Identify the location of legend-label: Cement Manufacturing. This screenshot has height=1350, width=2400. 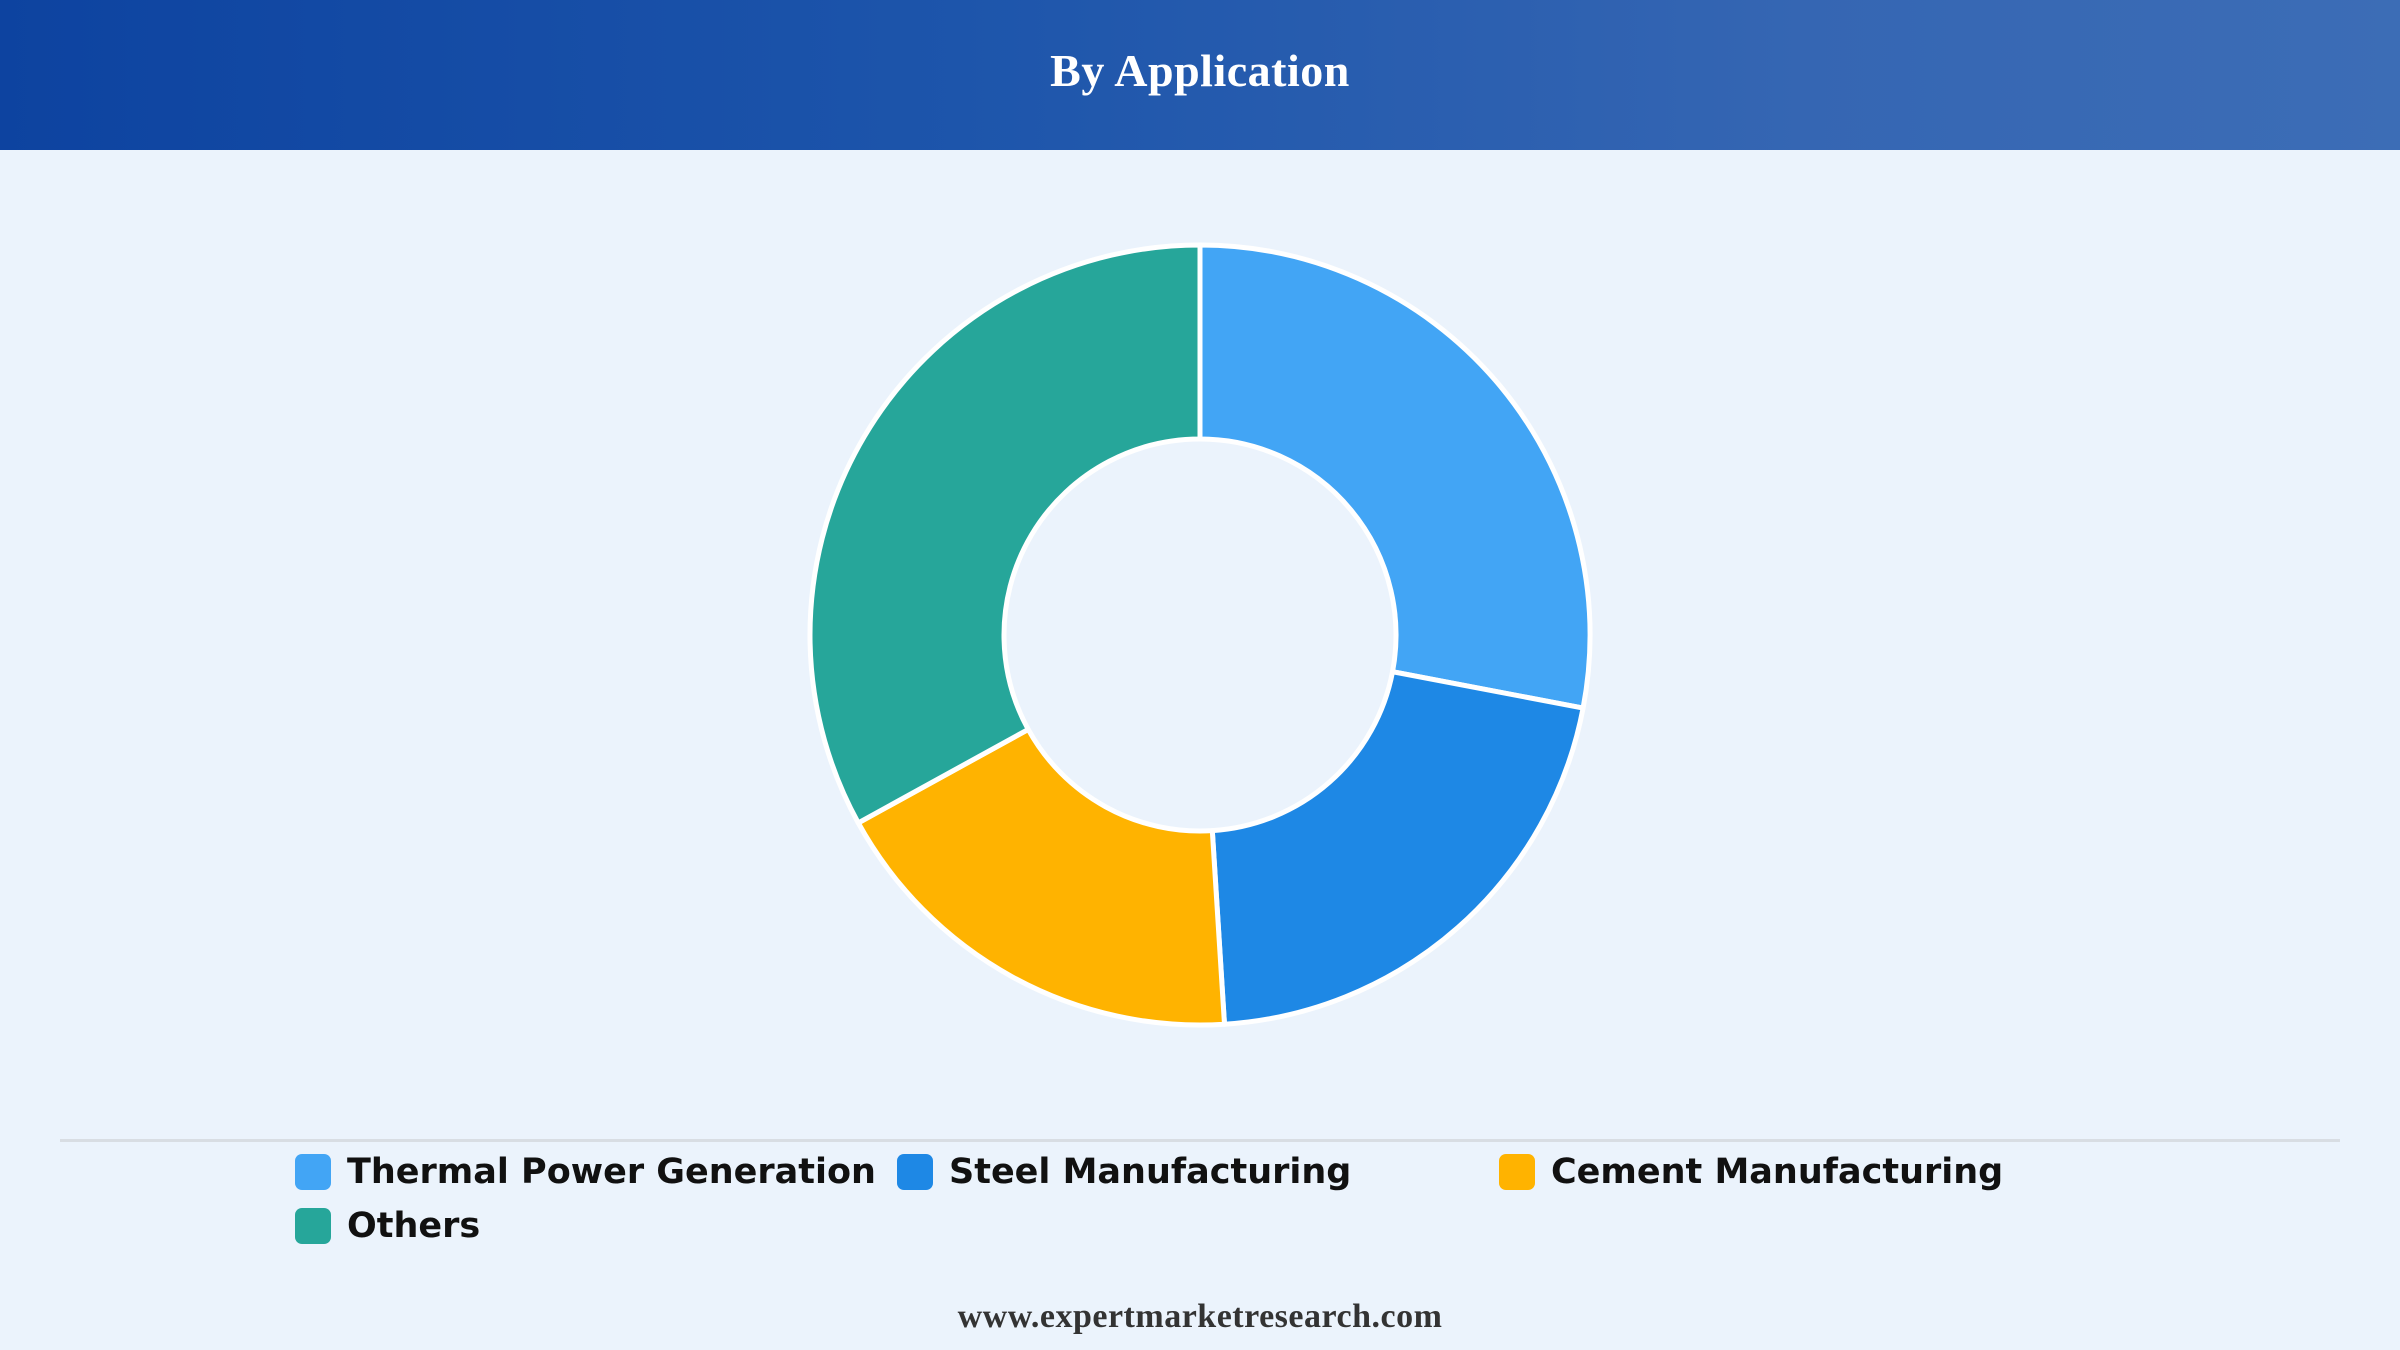
(1777, 1172).